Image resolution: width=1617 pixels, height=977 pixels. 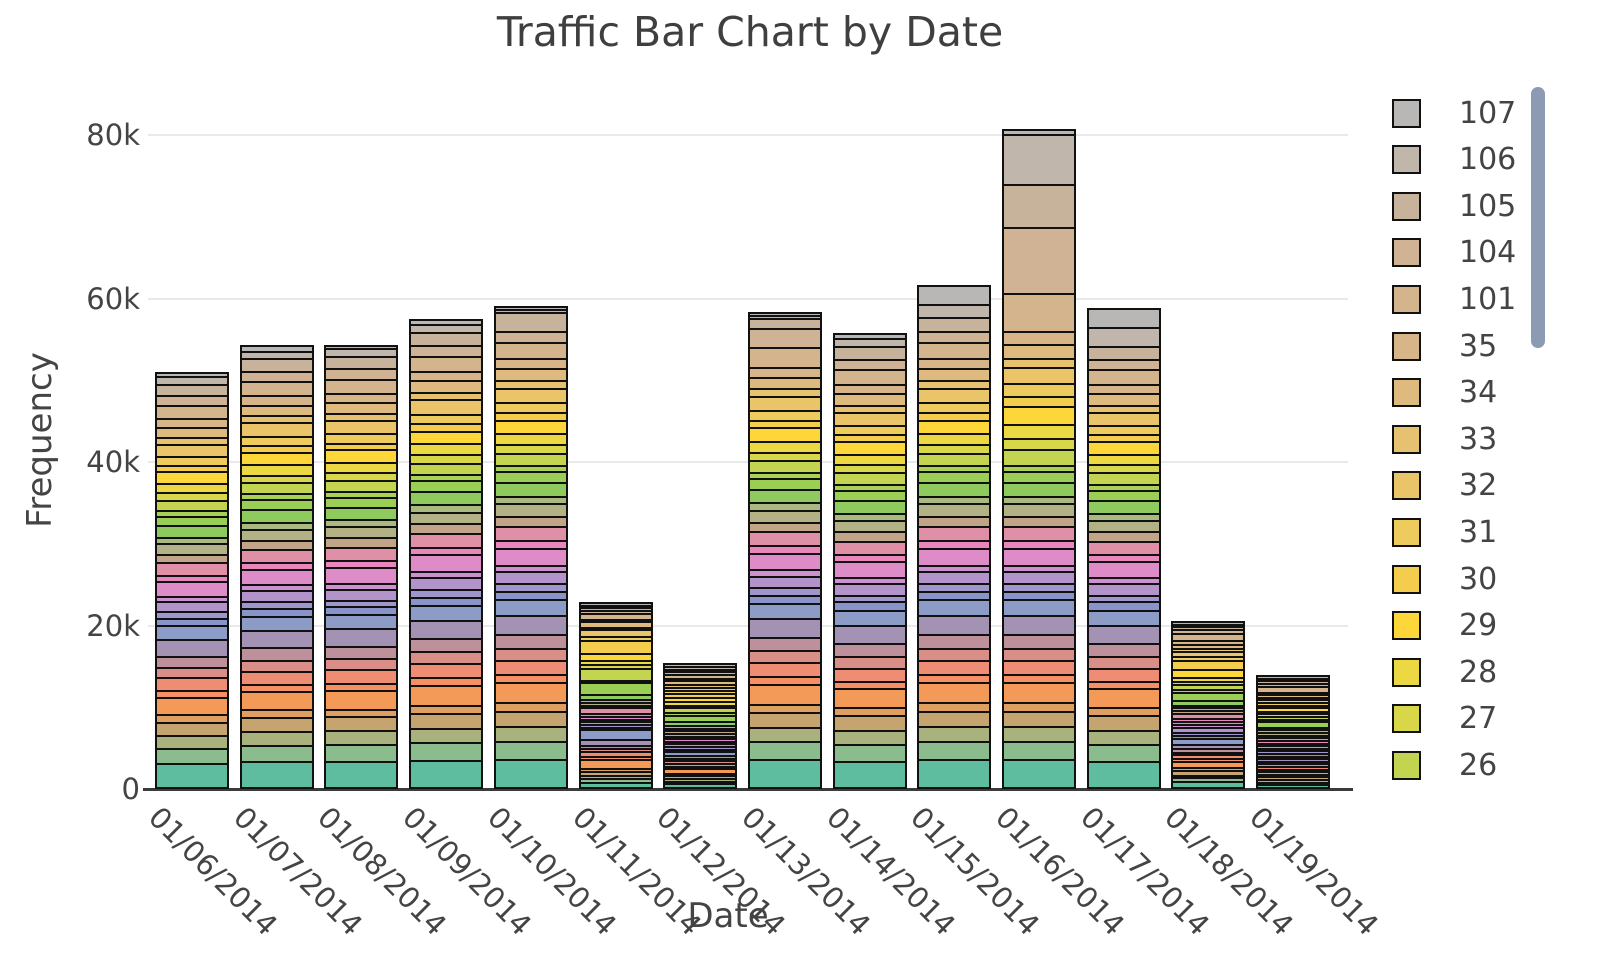 What do you see at coordinates (192, 580) in the screenshot?
I see `stacked-bar-01-06-2014` at bounding box center [192, 580].